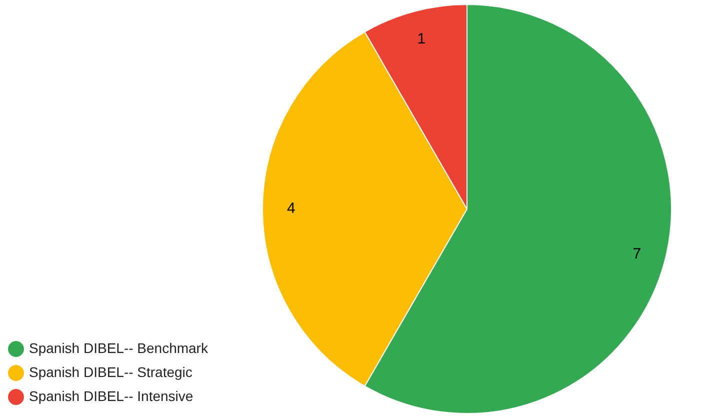 The image size is (718, 416). Describe the element at coordinates (421, 39) in the screenshot. I see `data-label: 1` at that location.